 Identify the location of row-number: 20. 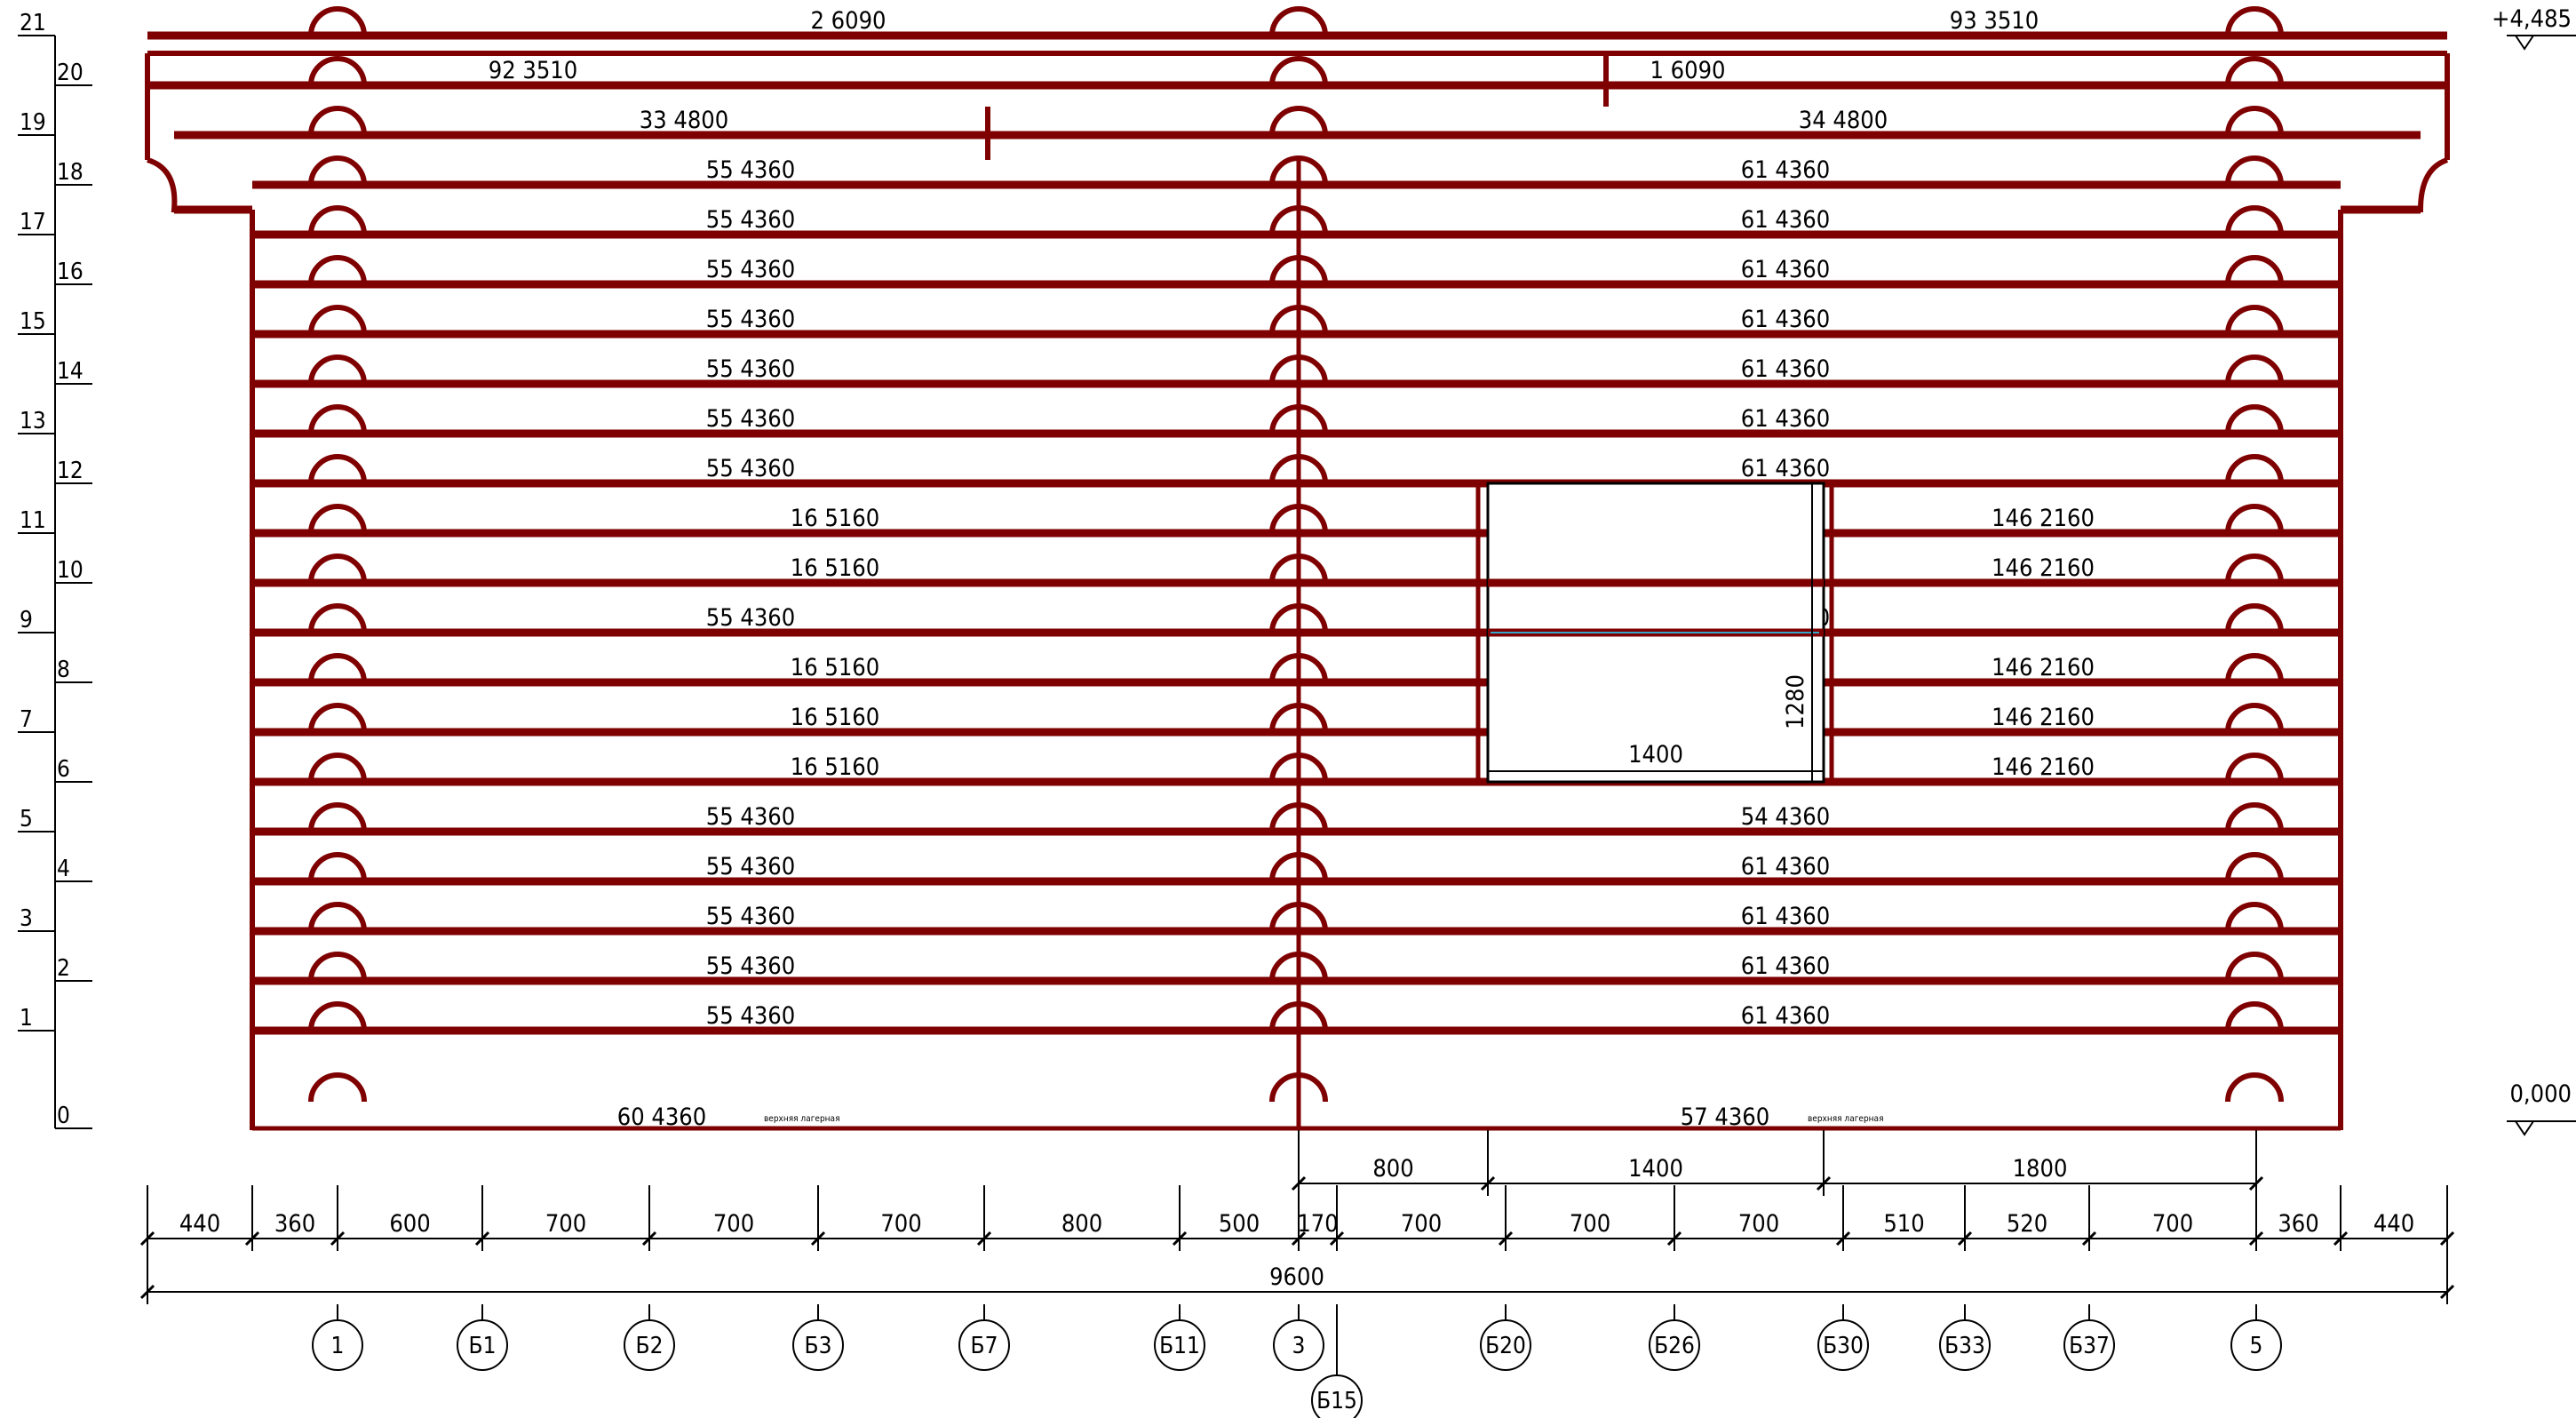
(70, 73).